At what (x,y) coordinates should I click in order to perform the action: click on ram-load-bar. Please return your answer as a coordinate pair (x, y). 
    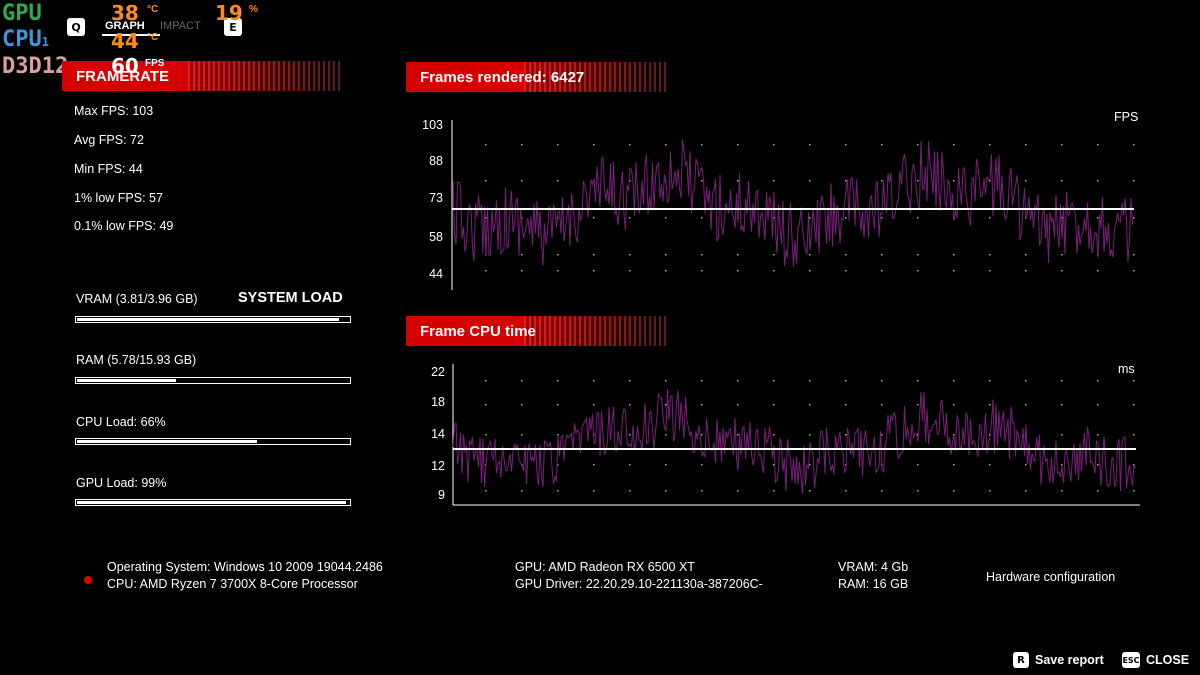
    Looking at the image, I should click on (213, 380).